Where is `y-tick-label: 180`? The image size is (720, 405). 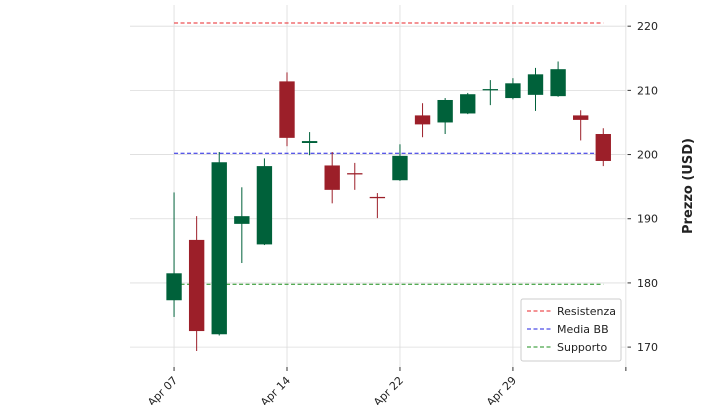
y-tick-label: 180 is located at coordinates (647, 283).